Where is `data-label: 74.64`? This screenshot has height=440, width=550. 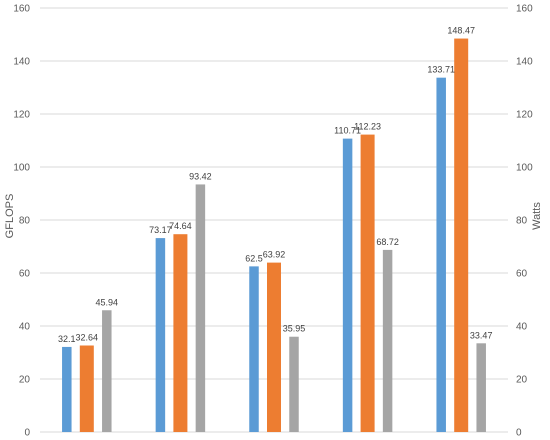 data-label: 74.64 is located at coordinates (180, 226).